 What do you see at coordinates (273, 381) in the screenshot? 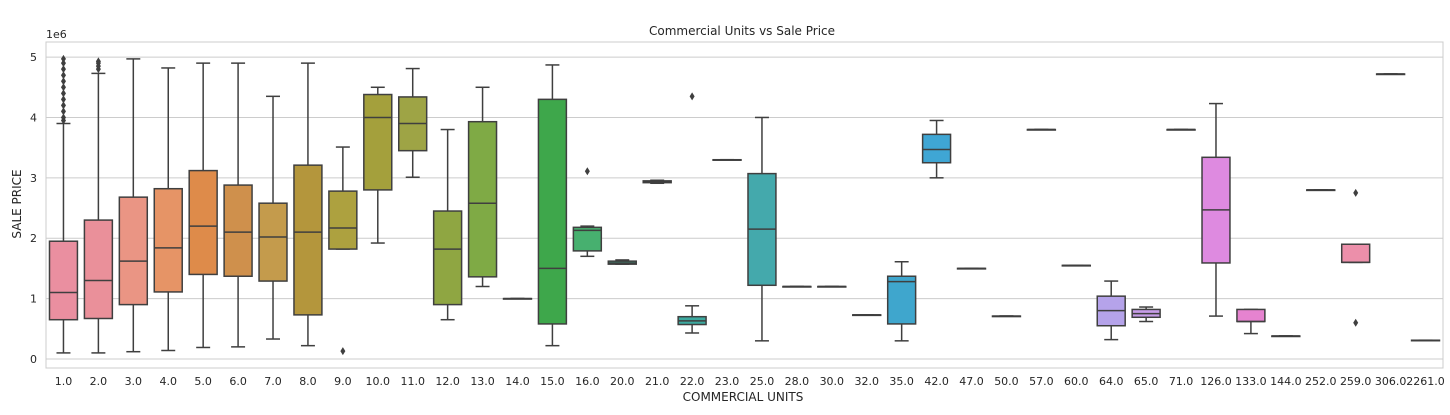
I see `x-tick-label: 7.0` at bounding box center [273, 381].